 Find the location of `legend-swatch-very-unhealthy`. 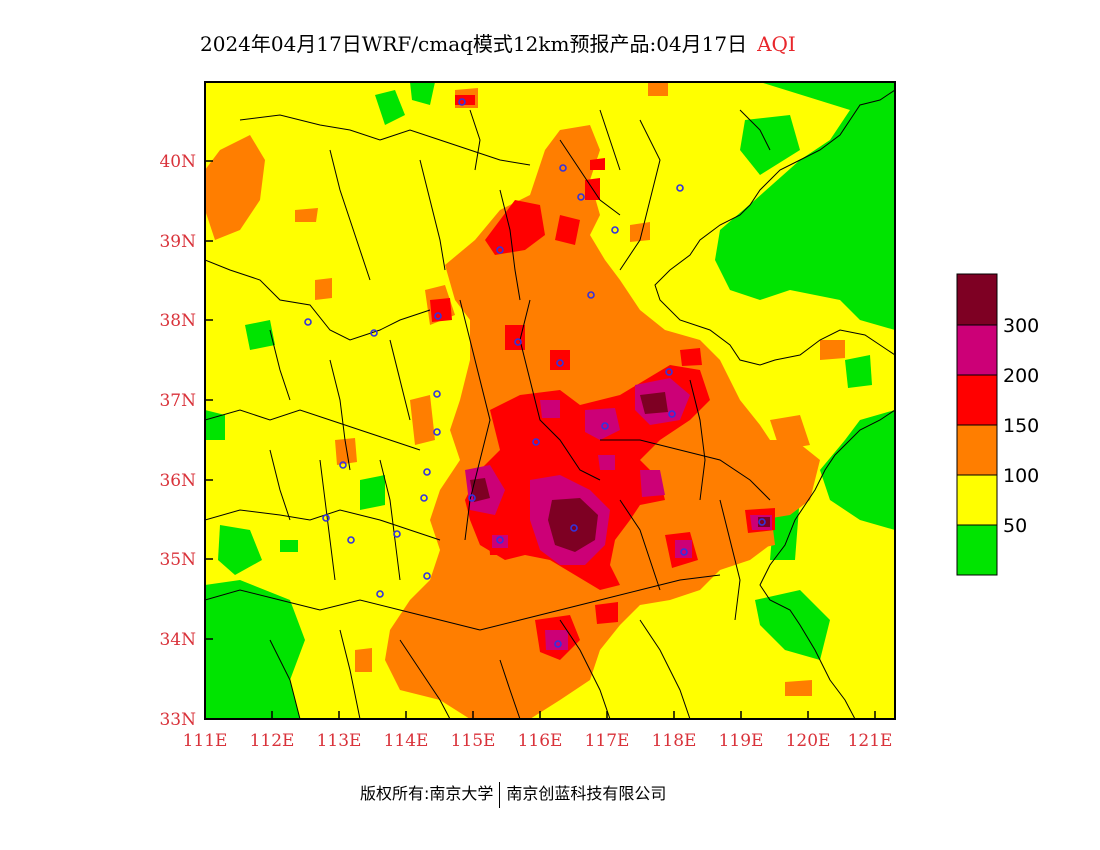

legend-swatch-very-unhealthy is located at coordinates (977, 350).